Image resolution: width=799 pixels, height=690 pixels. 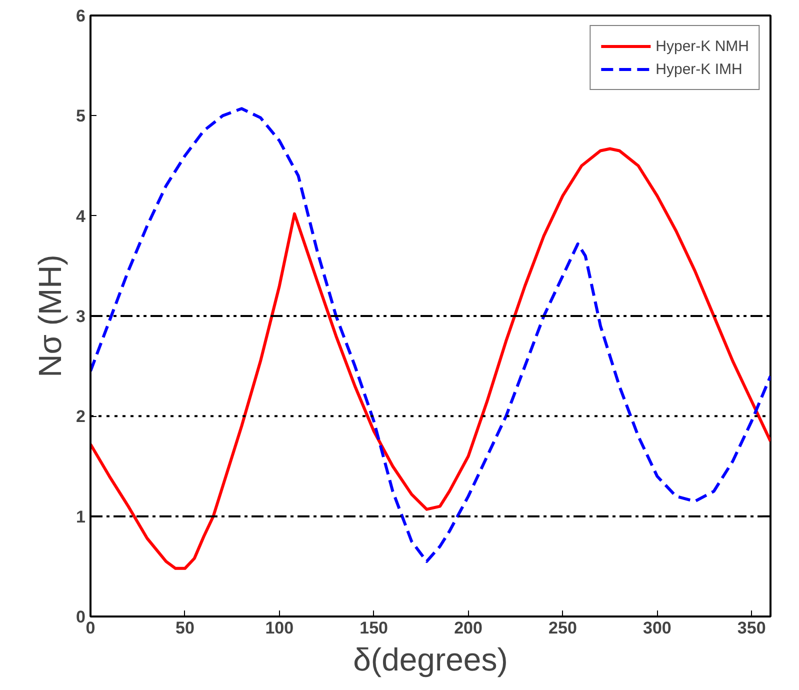 What do you see at coordinates (81, 216) in the screenshot?
I see `y-tick-label: 4` at bounding box center [81, 216].